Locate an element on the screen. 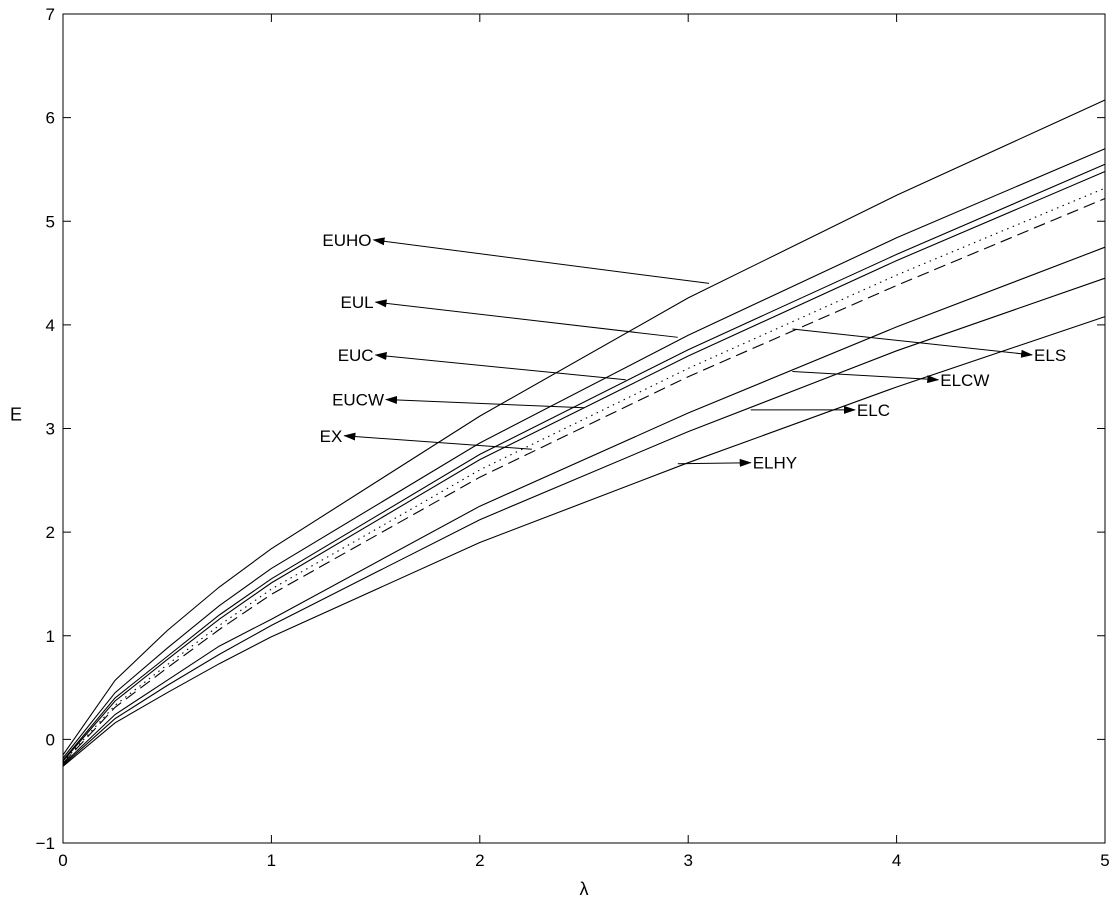 The height and width of the screenshot is (914, 1112). x-tick-label-2: 2 is located at coordinates (479, 860).